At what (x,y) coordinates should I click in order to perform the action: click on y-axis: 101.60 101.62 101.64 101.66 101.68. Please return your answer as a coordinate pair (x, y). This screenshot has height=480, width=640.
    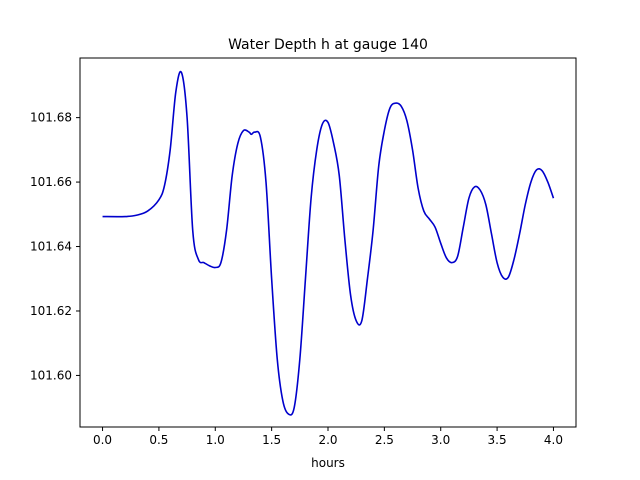
    Looking at the image, I should click on (55, 246).